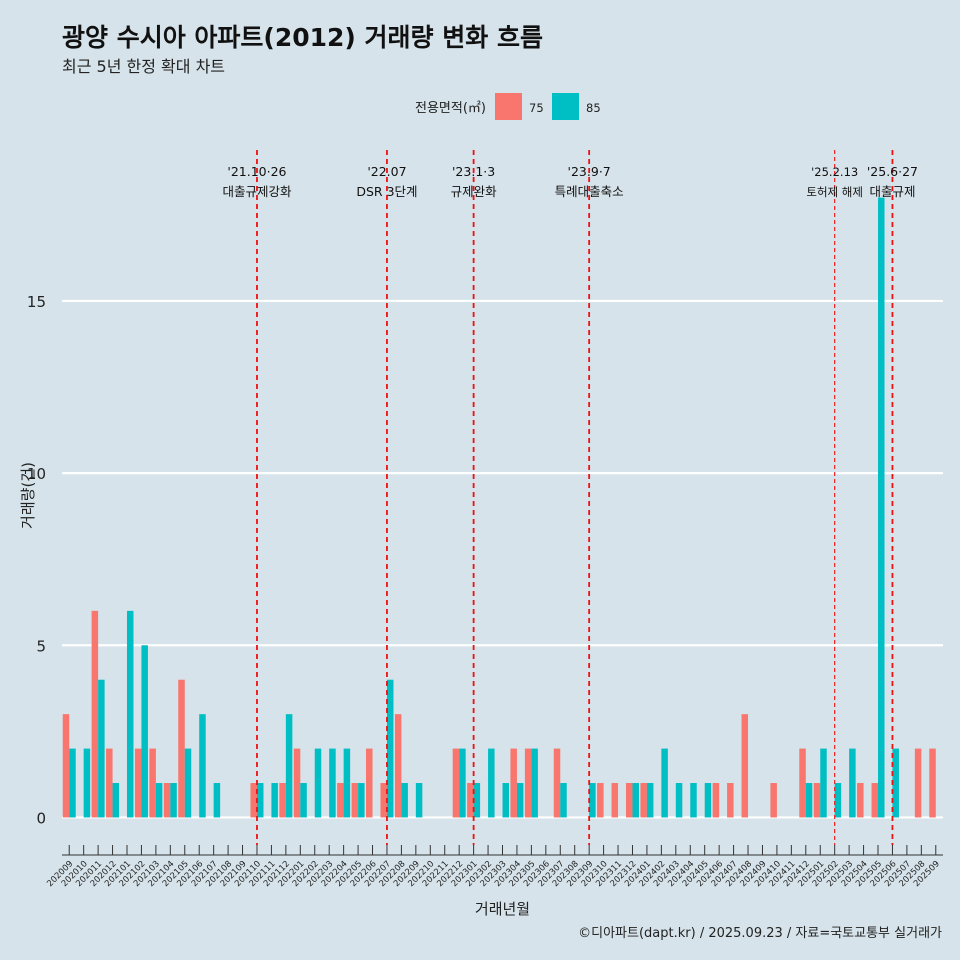 The height and width of the screenshot is (960, 960). What do you see at coordinates (892, 191) in the screenshot?
I see `event-name-label: 대출규제` at bounding box center [892, 191].